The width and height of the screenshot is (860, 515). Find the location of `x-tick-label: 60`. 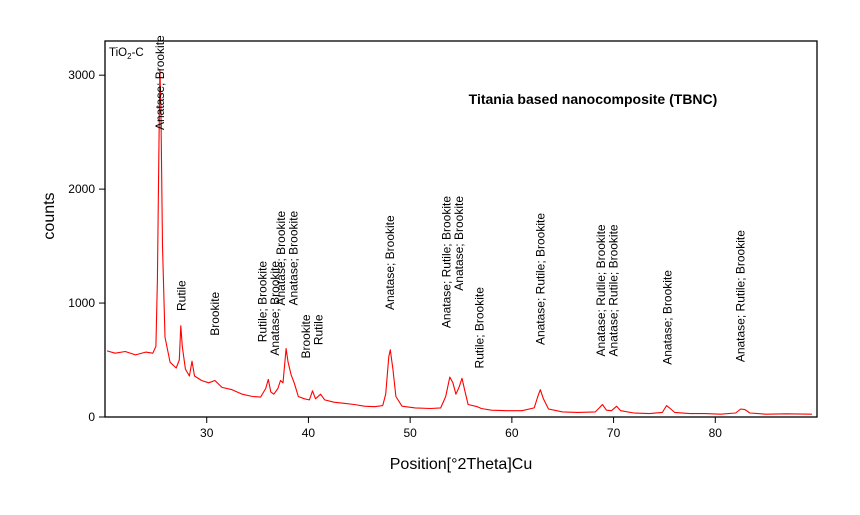

x-tick-label: 60 is located at coordinates (512, 433).